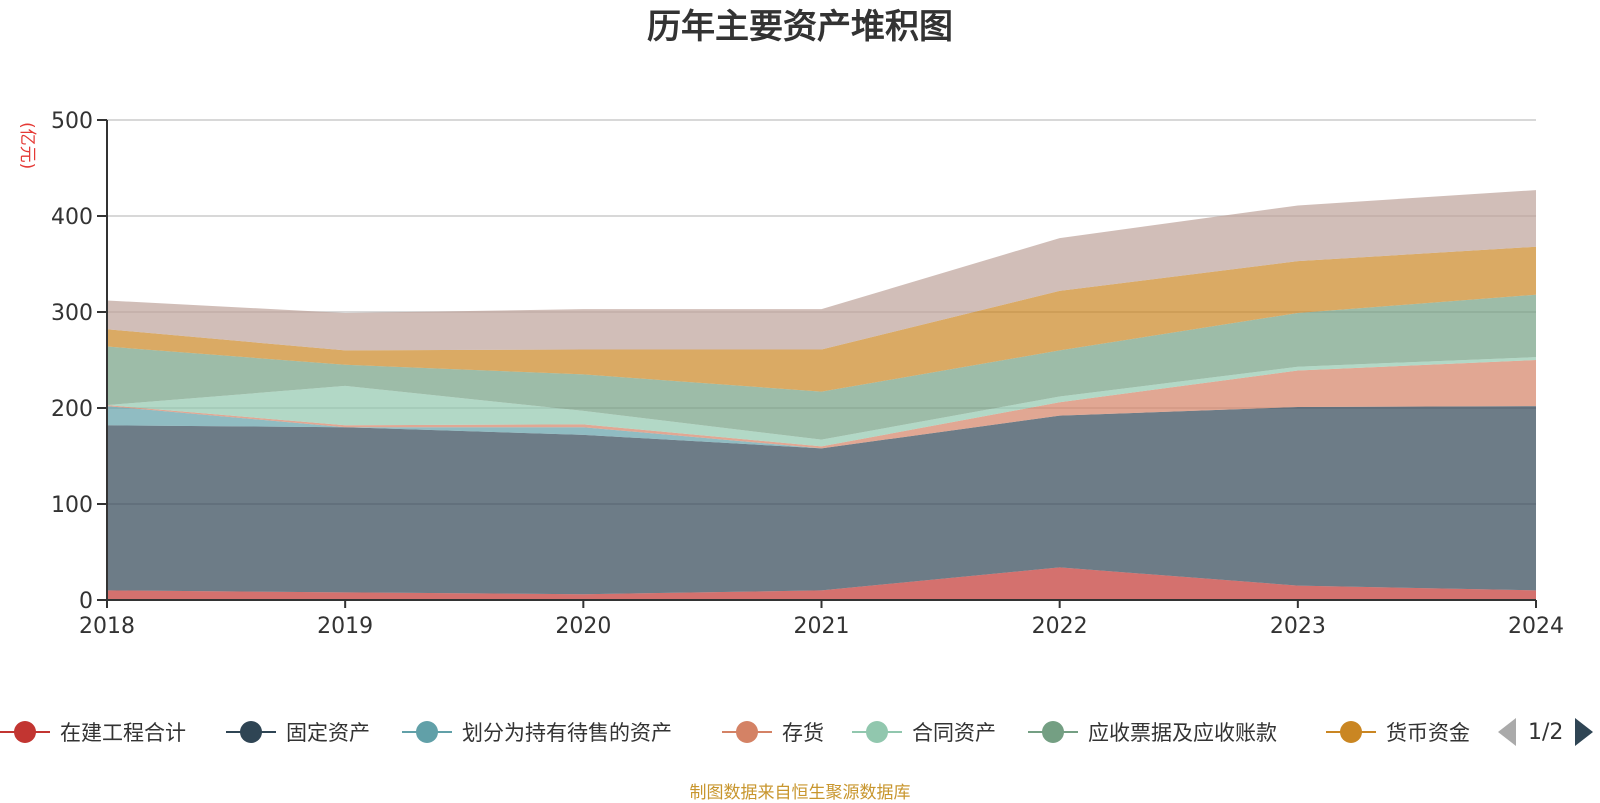  What do you see at coordinates (86, 601) in the screenshot?
I see `y-tick-label: 0` at bounding box center [86, 601].